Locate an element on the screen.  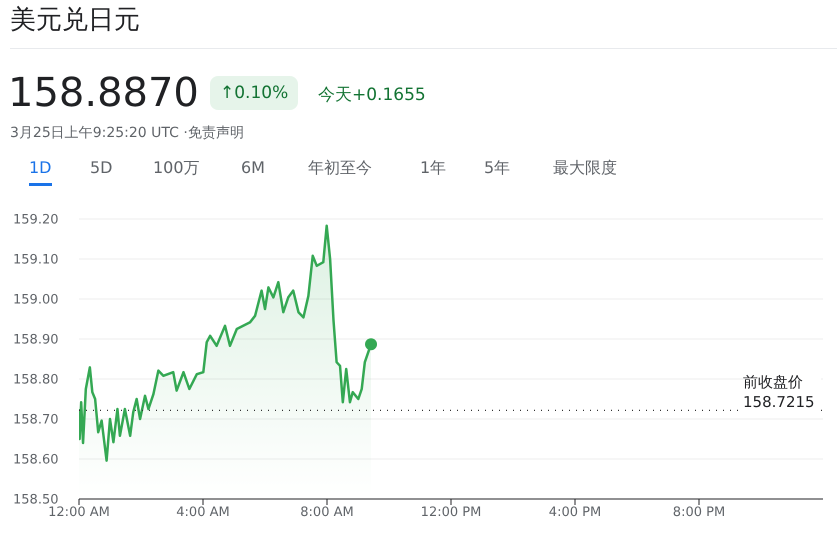
y-tick-label: 159.10 is located at coordinates (35, 260).